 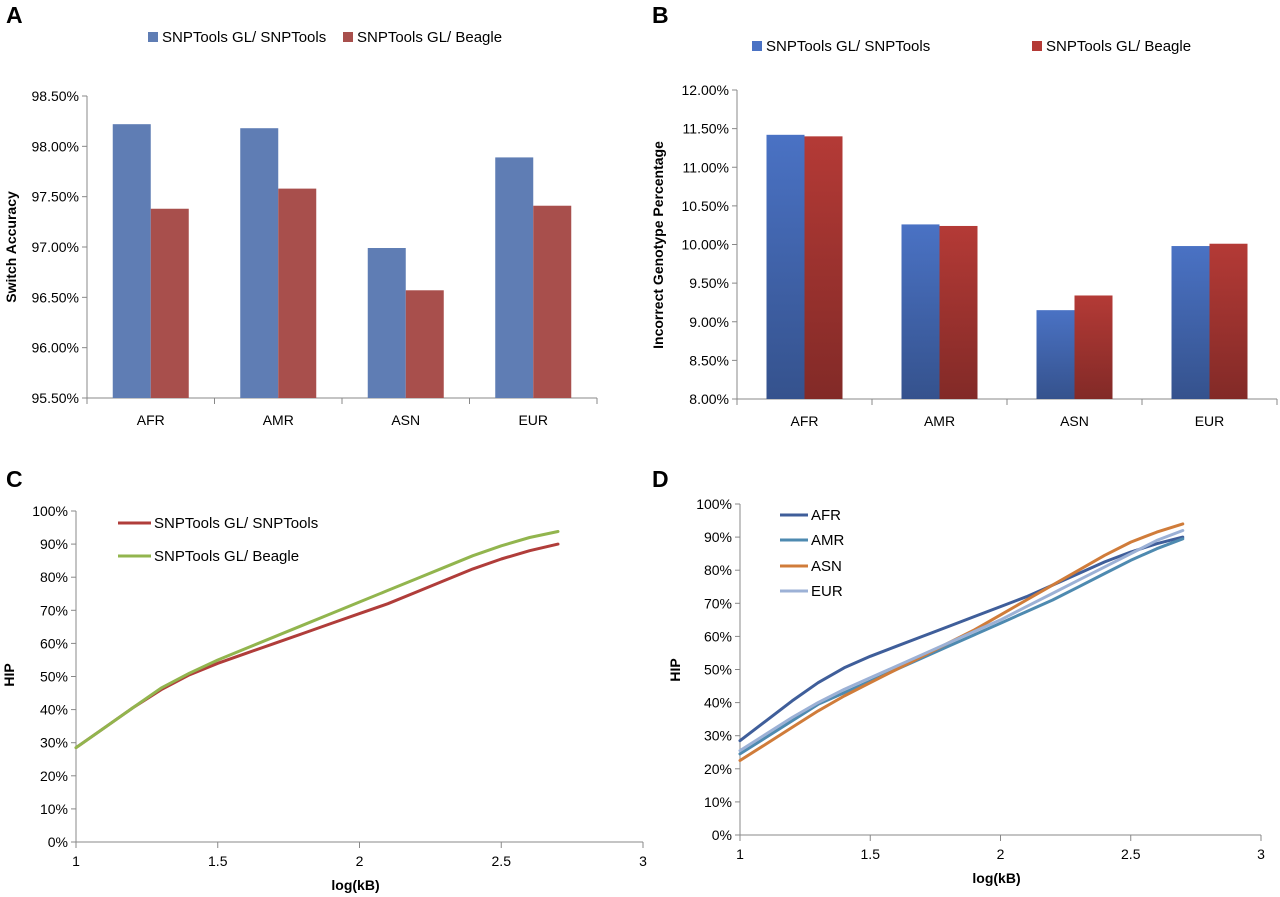 What do you see at coordinates (705, 90) in the screenshot?
I see `y-tick-label: 12.00%` at bounding box center [705, 90].